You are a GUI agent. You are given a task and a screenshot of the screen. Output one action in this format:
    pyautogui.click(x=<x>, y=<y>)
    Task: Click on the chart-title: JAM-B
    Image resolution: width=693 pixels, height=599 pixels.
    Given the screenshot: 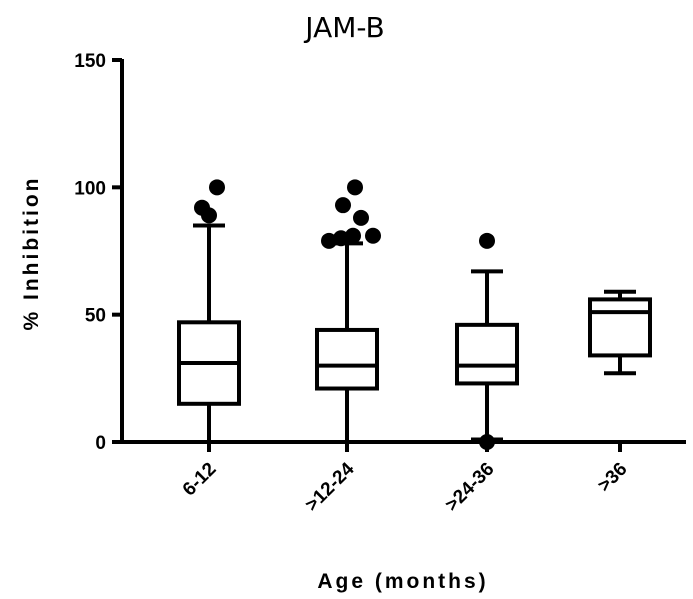 What is the action you would take?
    pyautogui.click(x=343, y=27)
    